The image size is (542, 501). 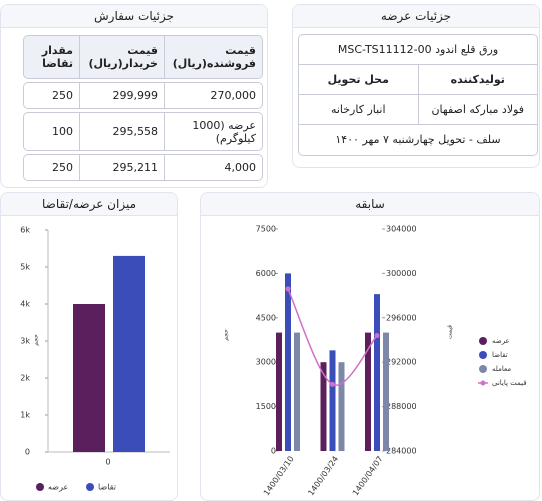 I want to click on offer-header: تولیدکننده محل تحویل, so click(x=418, y=80).